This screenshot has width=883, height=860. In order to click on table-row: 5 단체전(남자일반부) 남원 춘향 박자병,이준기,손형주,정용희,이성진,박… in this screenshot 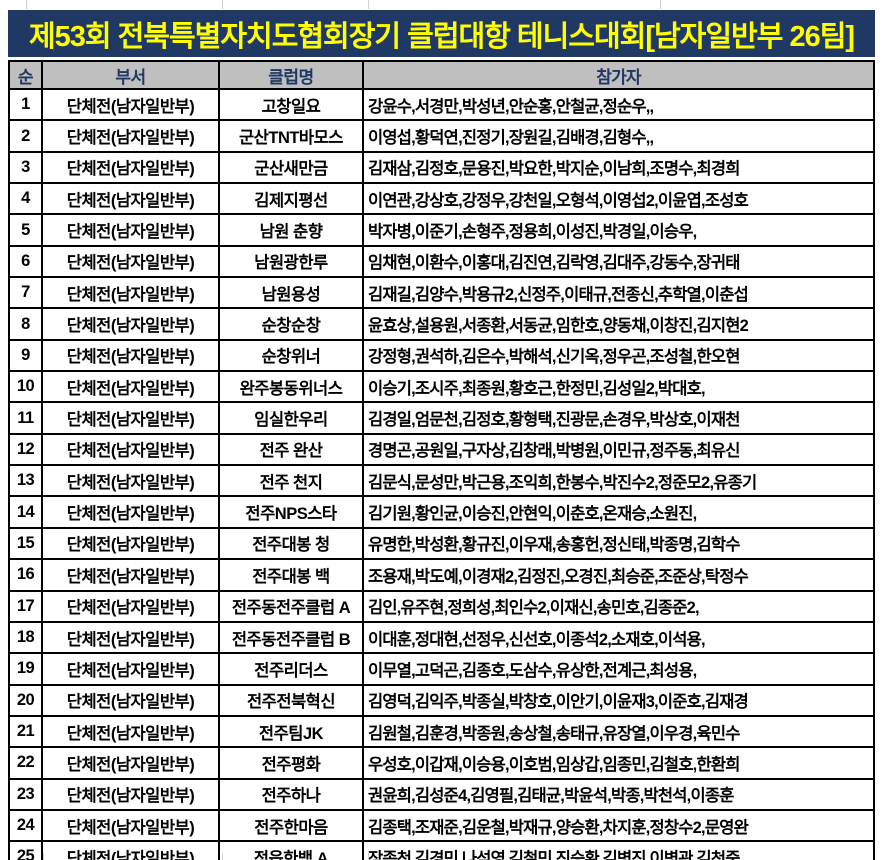, I will do `click(441, 231)`.